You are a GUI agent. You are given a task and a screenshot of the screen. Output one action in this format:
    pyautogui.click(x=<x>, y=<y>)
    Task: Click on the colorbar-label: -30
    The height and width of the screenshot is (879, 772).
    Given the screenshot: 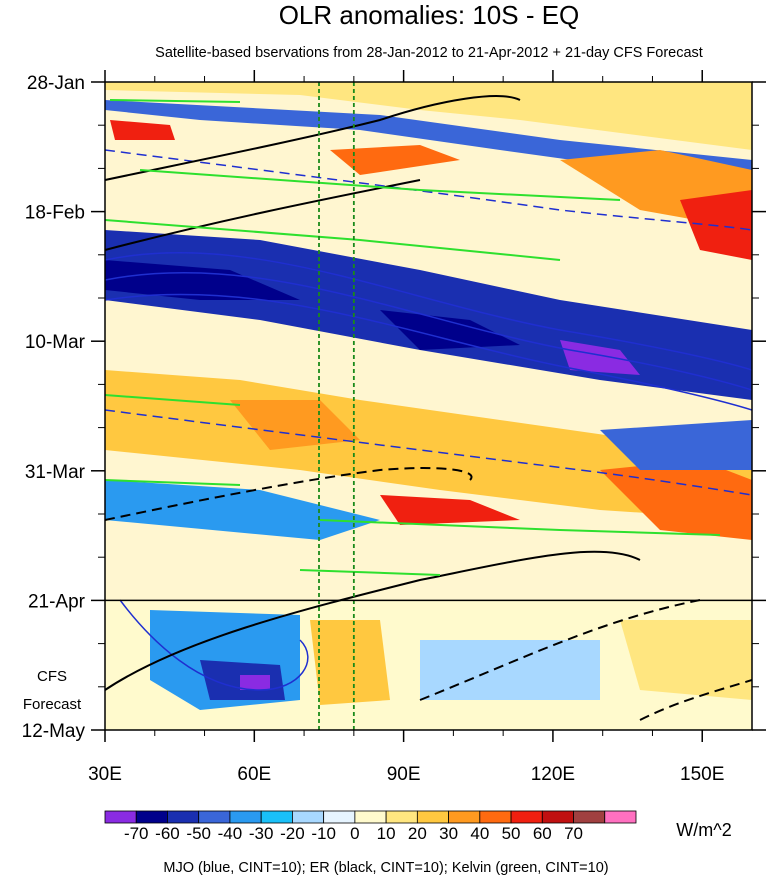 What is the action you would take?
    pyautogui.click(x=261, y=833)
    